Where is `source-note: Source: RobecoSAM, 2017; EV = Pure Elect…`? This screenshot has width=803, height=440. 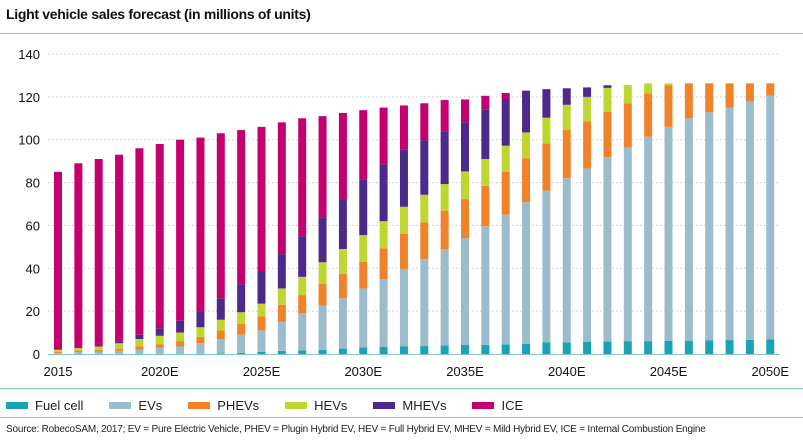 source-note: Source: RobecoSAM, 2017; EV = Pure Elect… is located at coordinates (356, 429).